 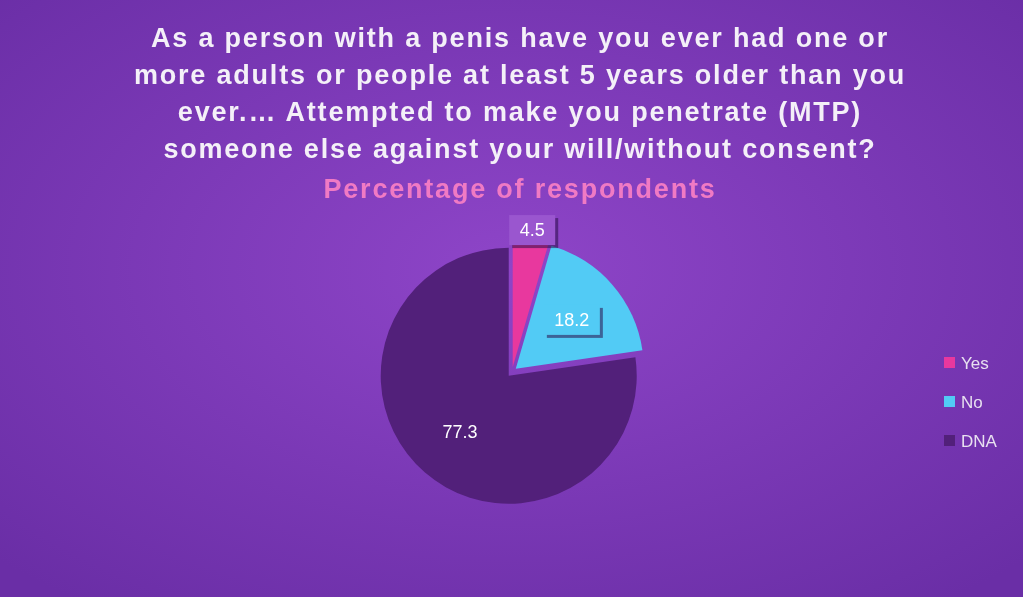 What do you see at coordinates (972, 402) in the screenshot?
I see `legend-label: No` at bounding box center [972, 402].